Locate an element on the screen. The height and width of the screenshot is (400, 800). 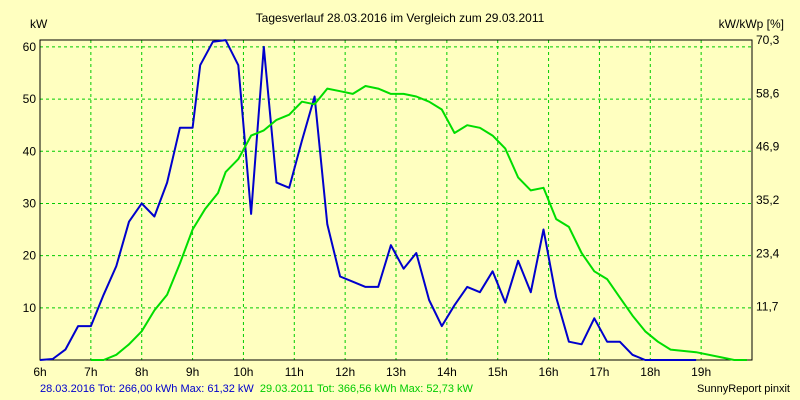
left-axis: 10 20 30 40 50 60 is located at coordinates (30, 177).